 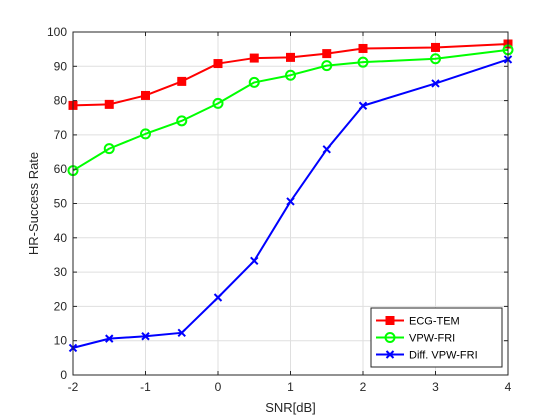 What do you see at coordinates (290, 407) in the screenshot?
I see `x-axis-label: SNR[dB]` at bounding box center [290, 407].